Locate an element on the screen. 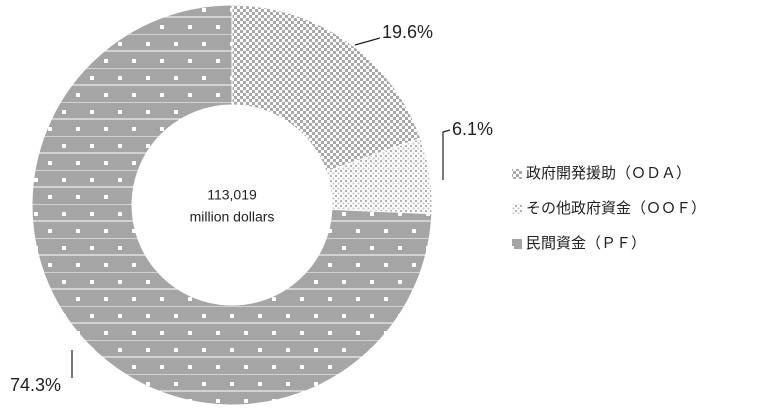  data-label: 74.3% is located at coordinates (35, 385).